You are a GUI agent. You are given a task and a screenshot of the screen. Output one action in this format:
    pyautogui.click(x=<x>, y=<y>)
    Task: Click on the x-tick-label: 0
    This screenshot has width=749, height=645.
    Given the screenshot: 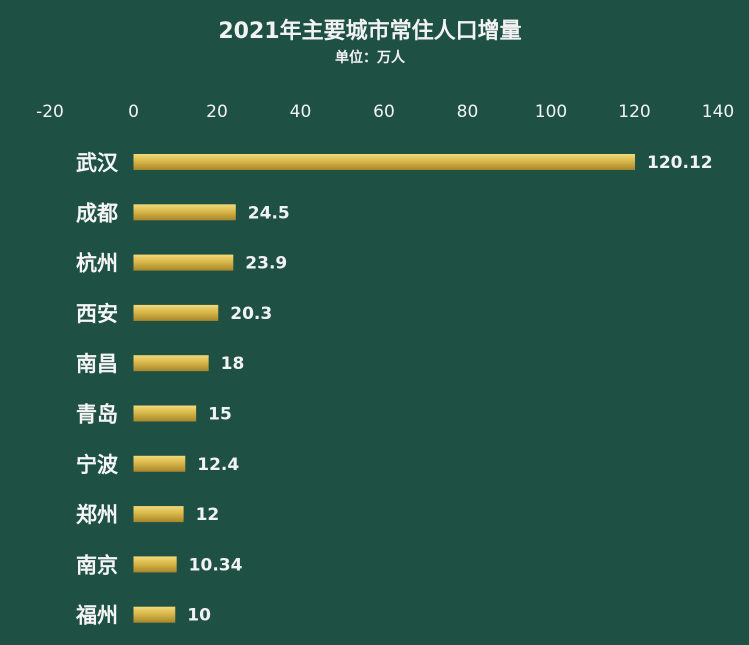 What is the action you would take?
    pyautogui.click(x=133, y=112)
    